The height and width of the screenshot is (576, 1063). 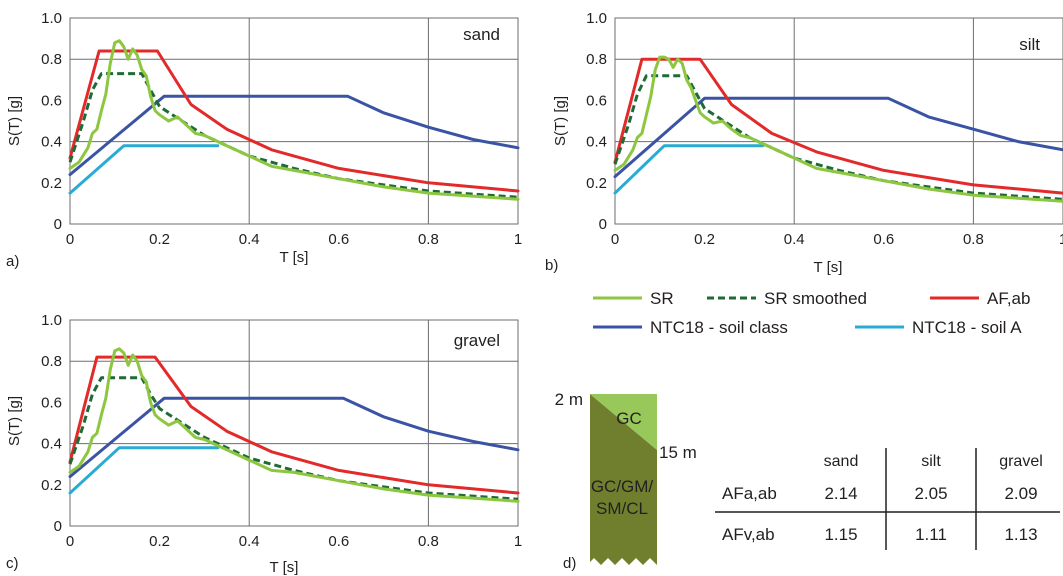 I want to click on soil-label: gravel, so click(x=477, y=340).